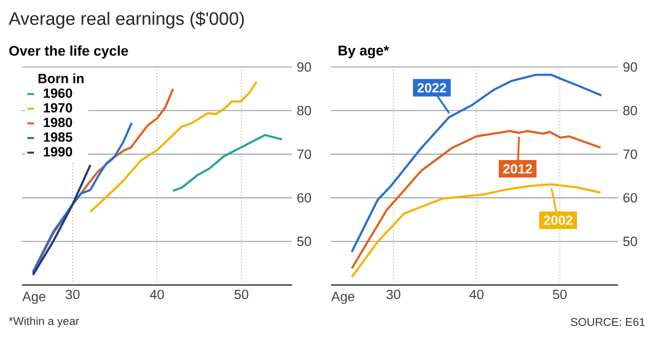 This screenshot has height=347, width=655. What do you see at coordinates (68, 52) in the screenshot?
I see `chart-subtitle: Over the life cycle` at bounding box center [68, 52].